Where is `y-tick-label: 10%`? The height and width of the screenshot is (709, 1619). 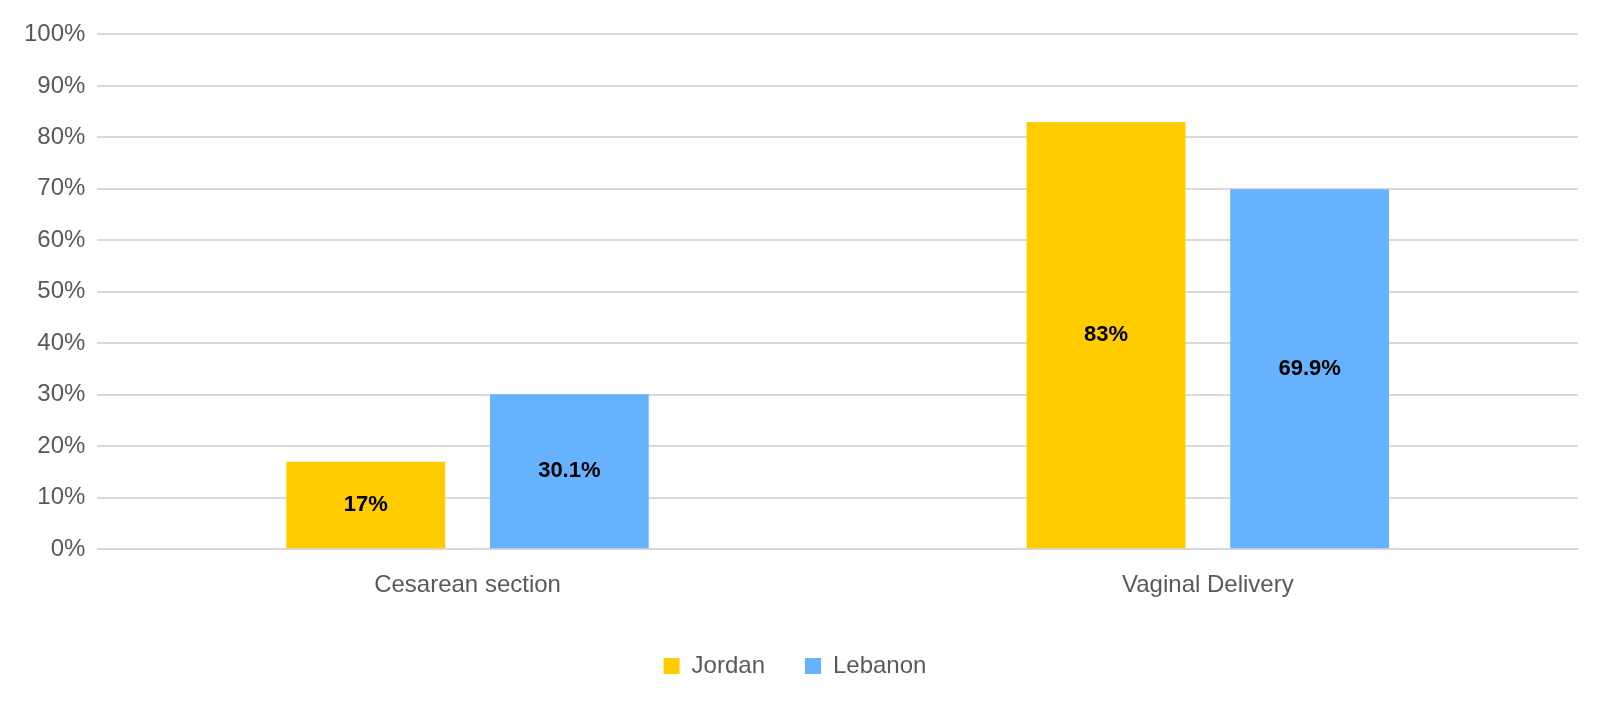 y-tick-label: 10% is located at coordinates (61, 496).